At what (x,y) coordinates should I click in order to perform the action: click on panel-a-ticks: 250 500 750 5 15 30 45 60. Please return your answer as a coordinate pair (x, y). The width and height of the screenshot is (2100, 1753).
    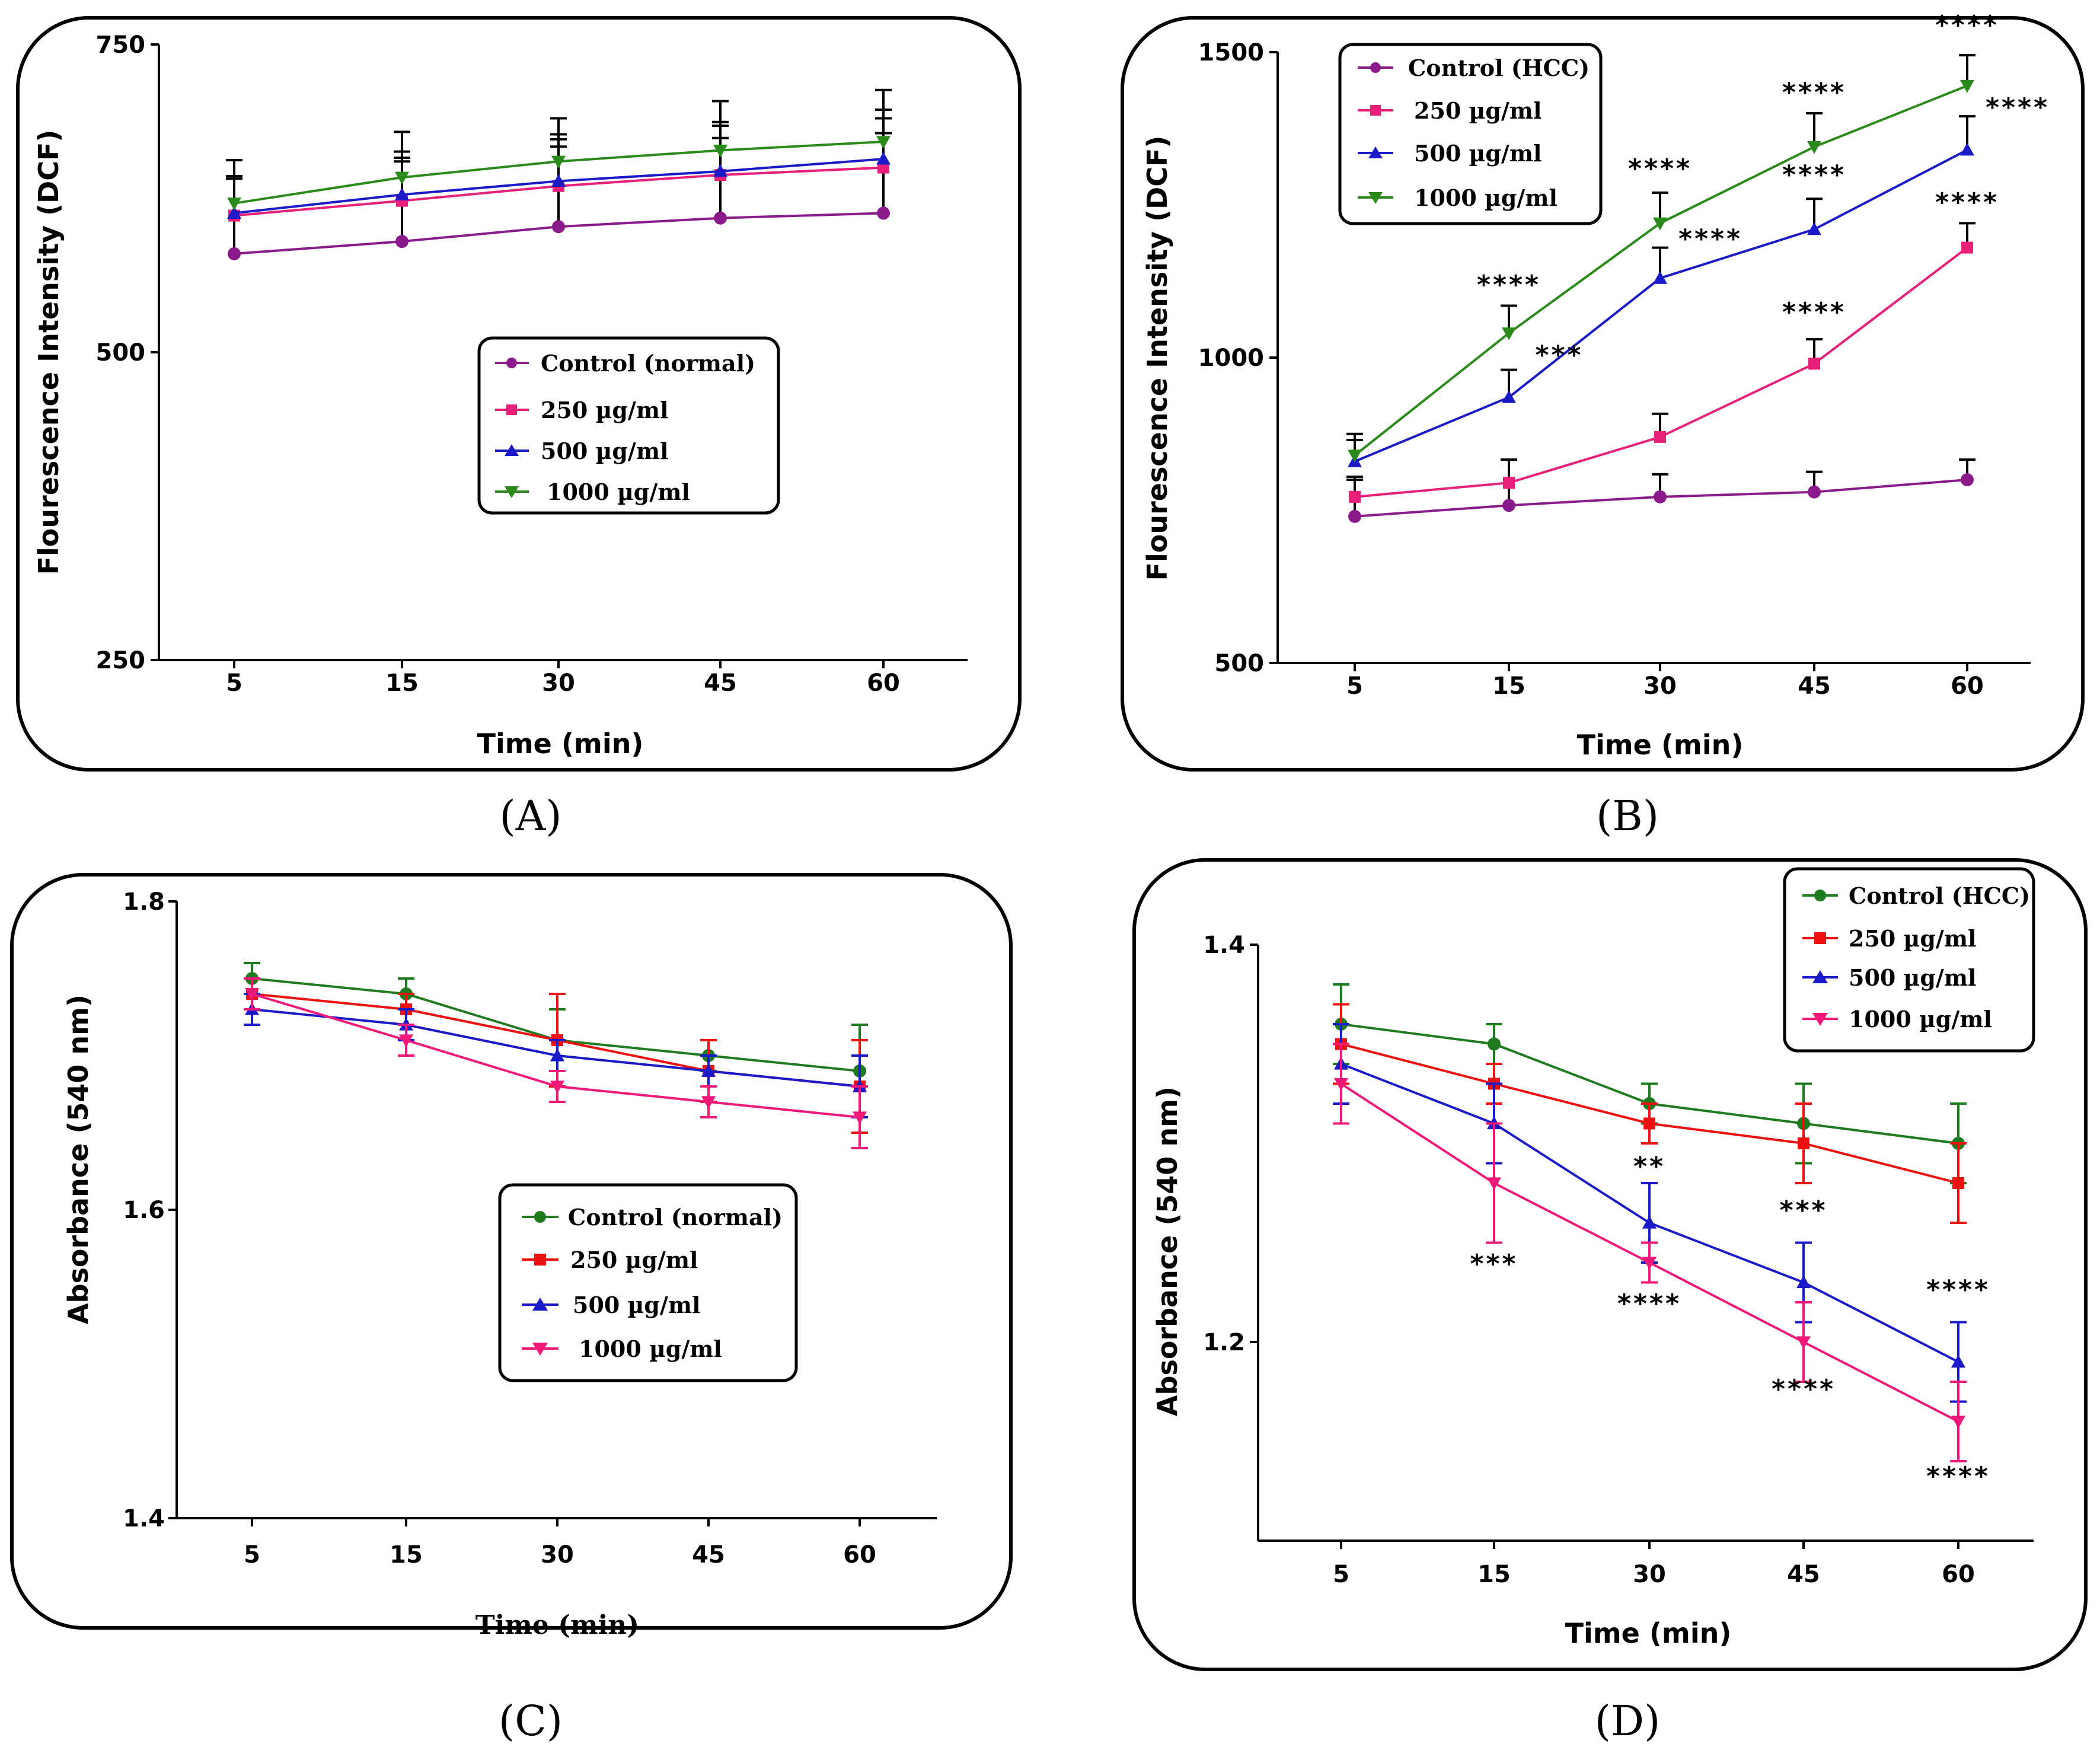
    Looking at the image, I should click on (498, 364).